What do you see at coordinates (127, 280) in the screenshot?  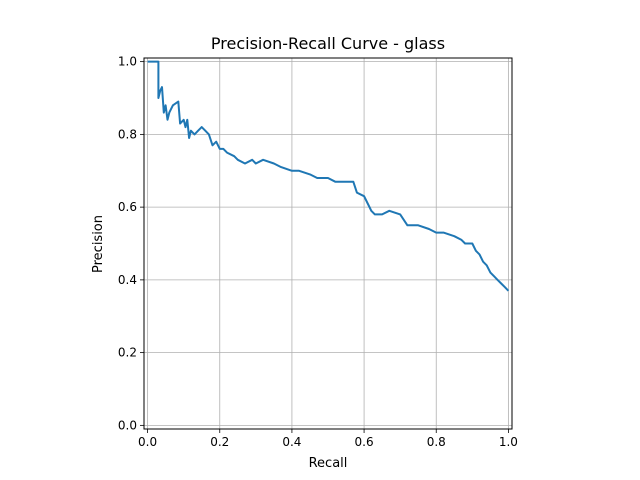 I see `y-tick-label: 0.4` at bounding box center [127, 280].